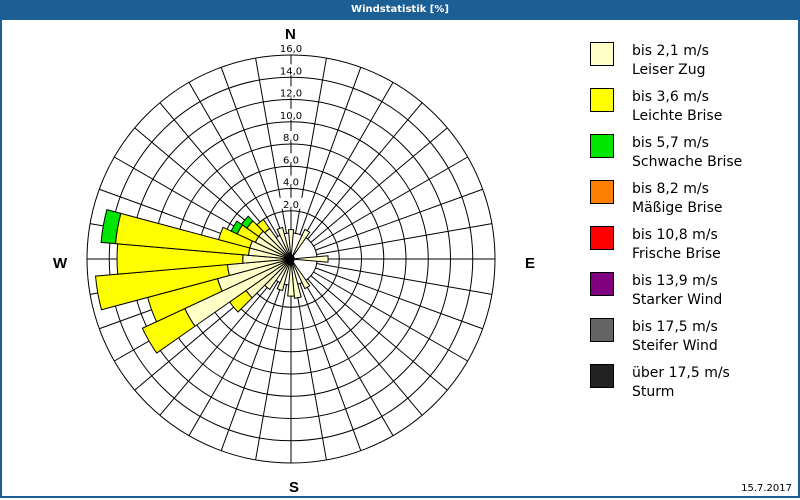 Image resolution: width=800 pixels, height=500 pixels. I want to click on legend-range: bis 5,7 m/s, so click(670, 143).